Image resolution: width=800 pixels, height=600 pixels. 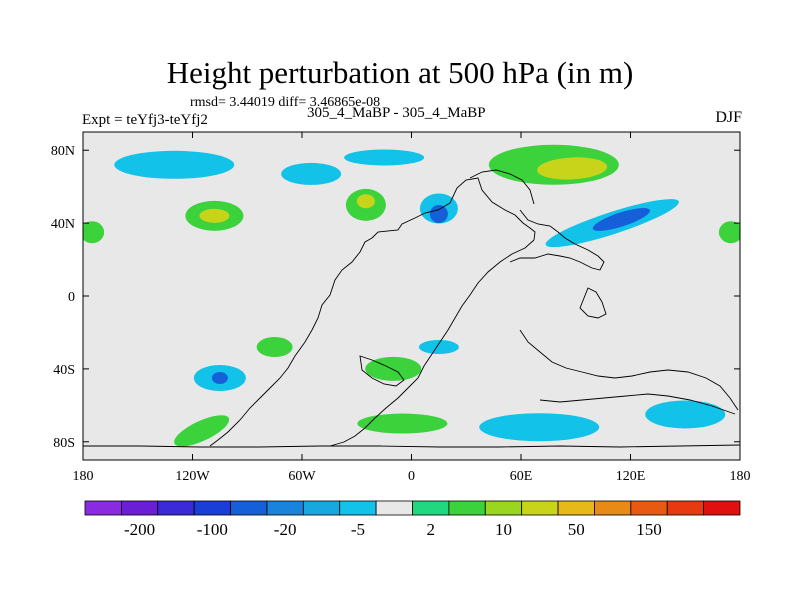 I want to click on coastline-africa-west, so click(x=291, y=342).